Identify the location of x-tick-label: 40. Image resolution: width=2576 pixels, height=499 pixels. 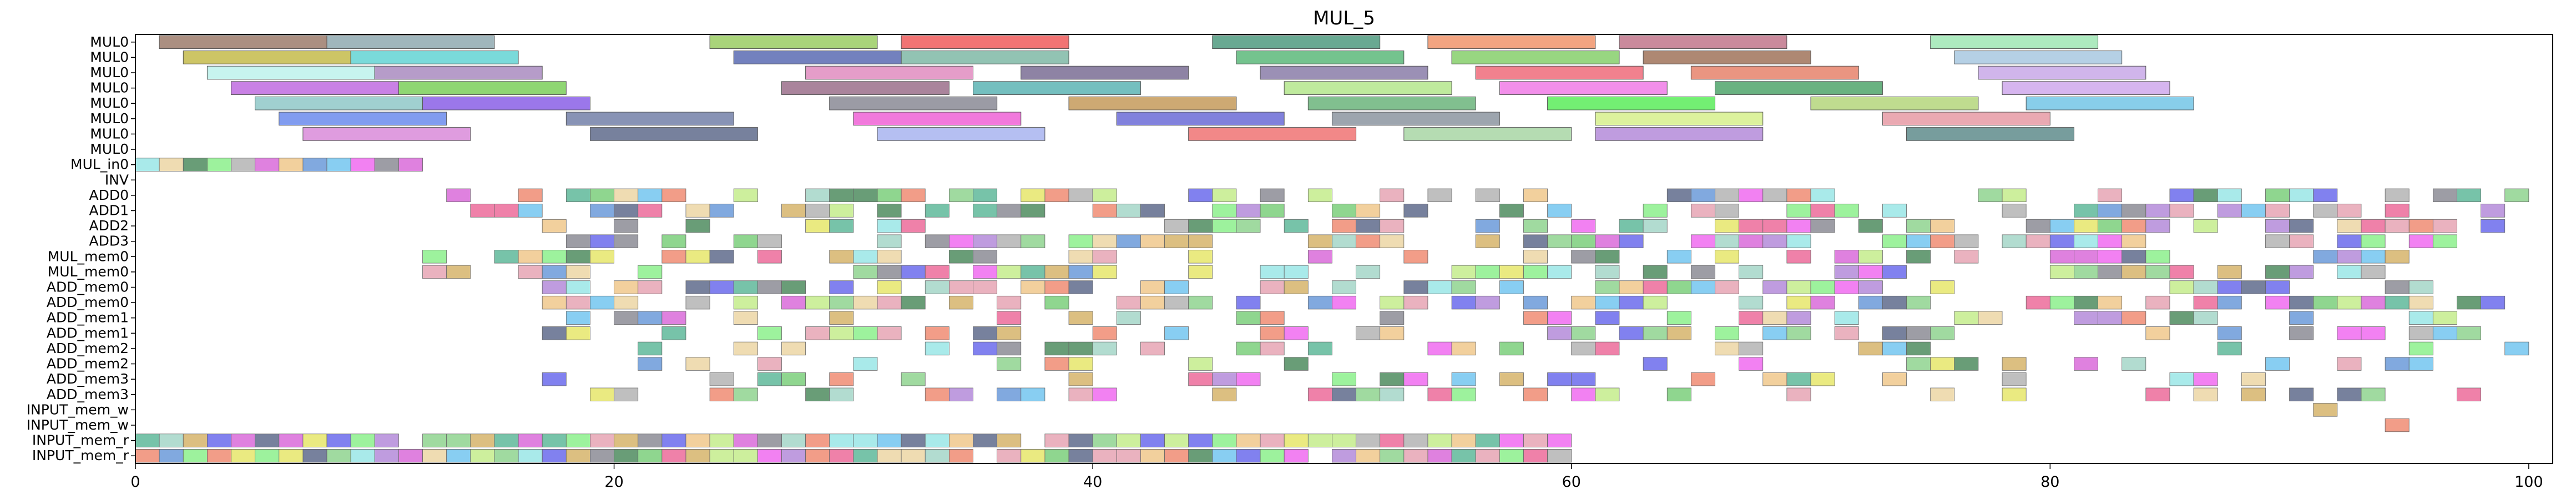
(1092, 482).